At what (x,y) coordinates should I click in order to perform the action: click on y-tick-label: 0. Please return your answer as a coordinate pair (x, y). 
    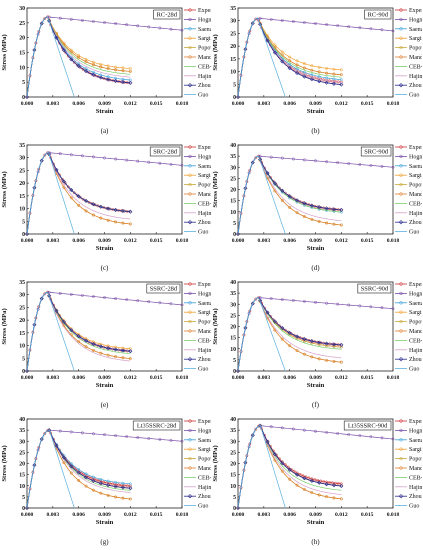
    Looking at the image, I should click on (23, 98).